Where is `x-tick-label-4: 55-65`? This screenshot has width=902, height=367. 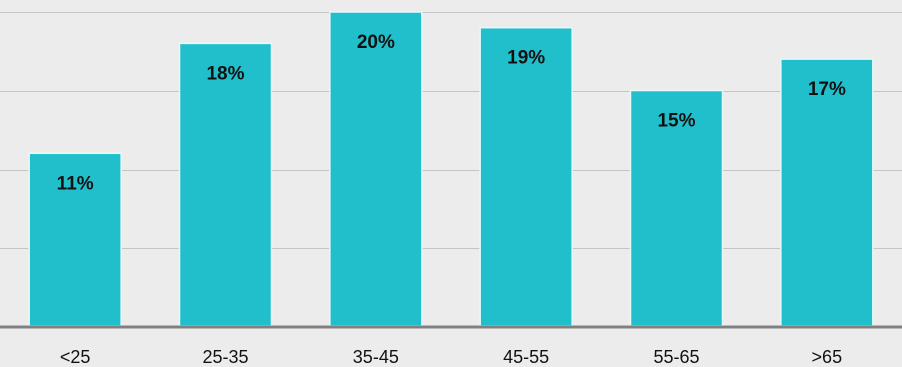
x-tick-label-4: 55-65 is located at coordinates (676, 357).